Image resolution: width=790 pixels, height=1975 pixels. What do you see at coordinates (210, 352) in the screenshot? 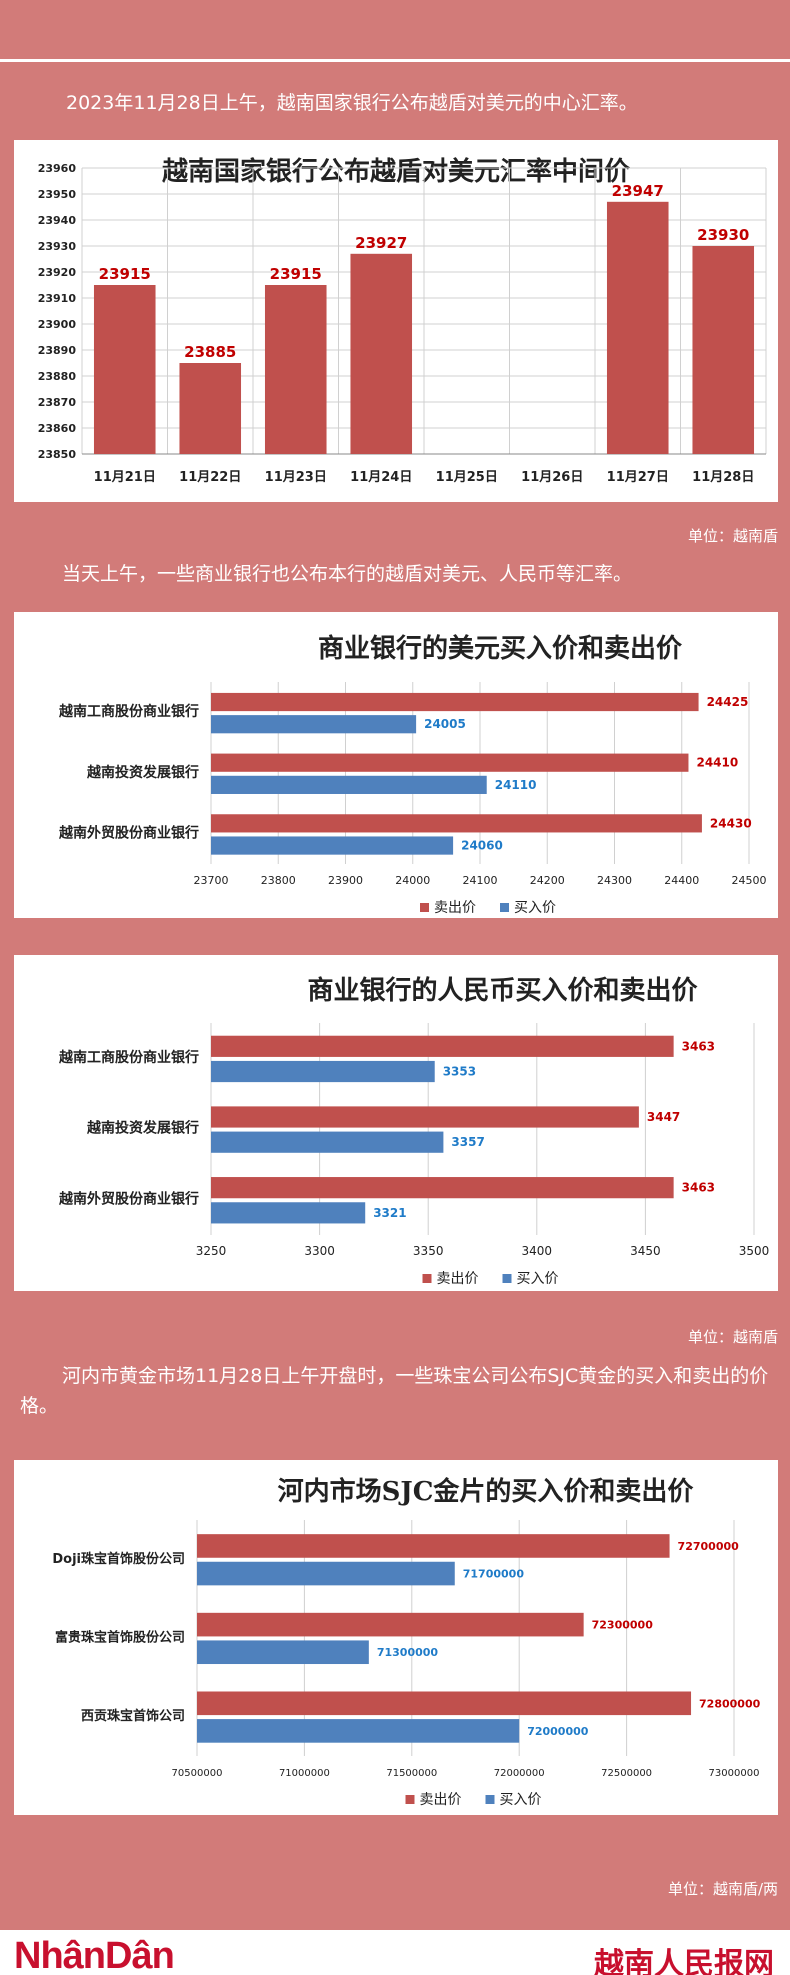
I see `bar-value-label: 23885` at bounding box center [210, 352].